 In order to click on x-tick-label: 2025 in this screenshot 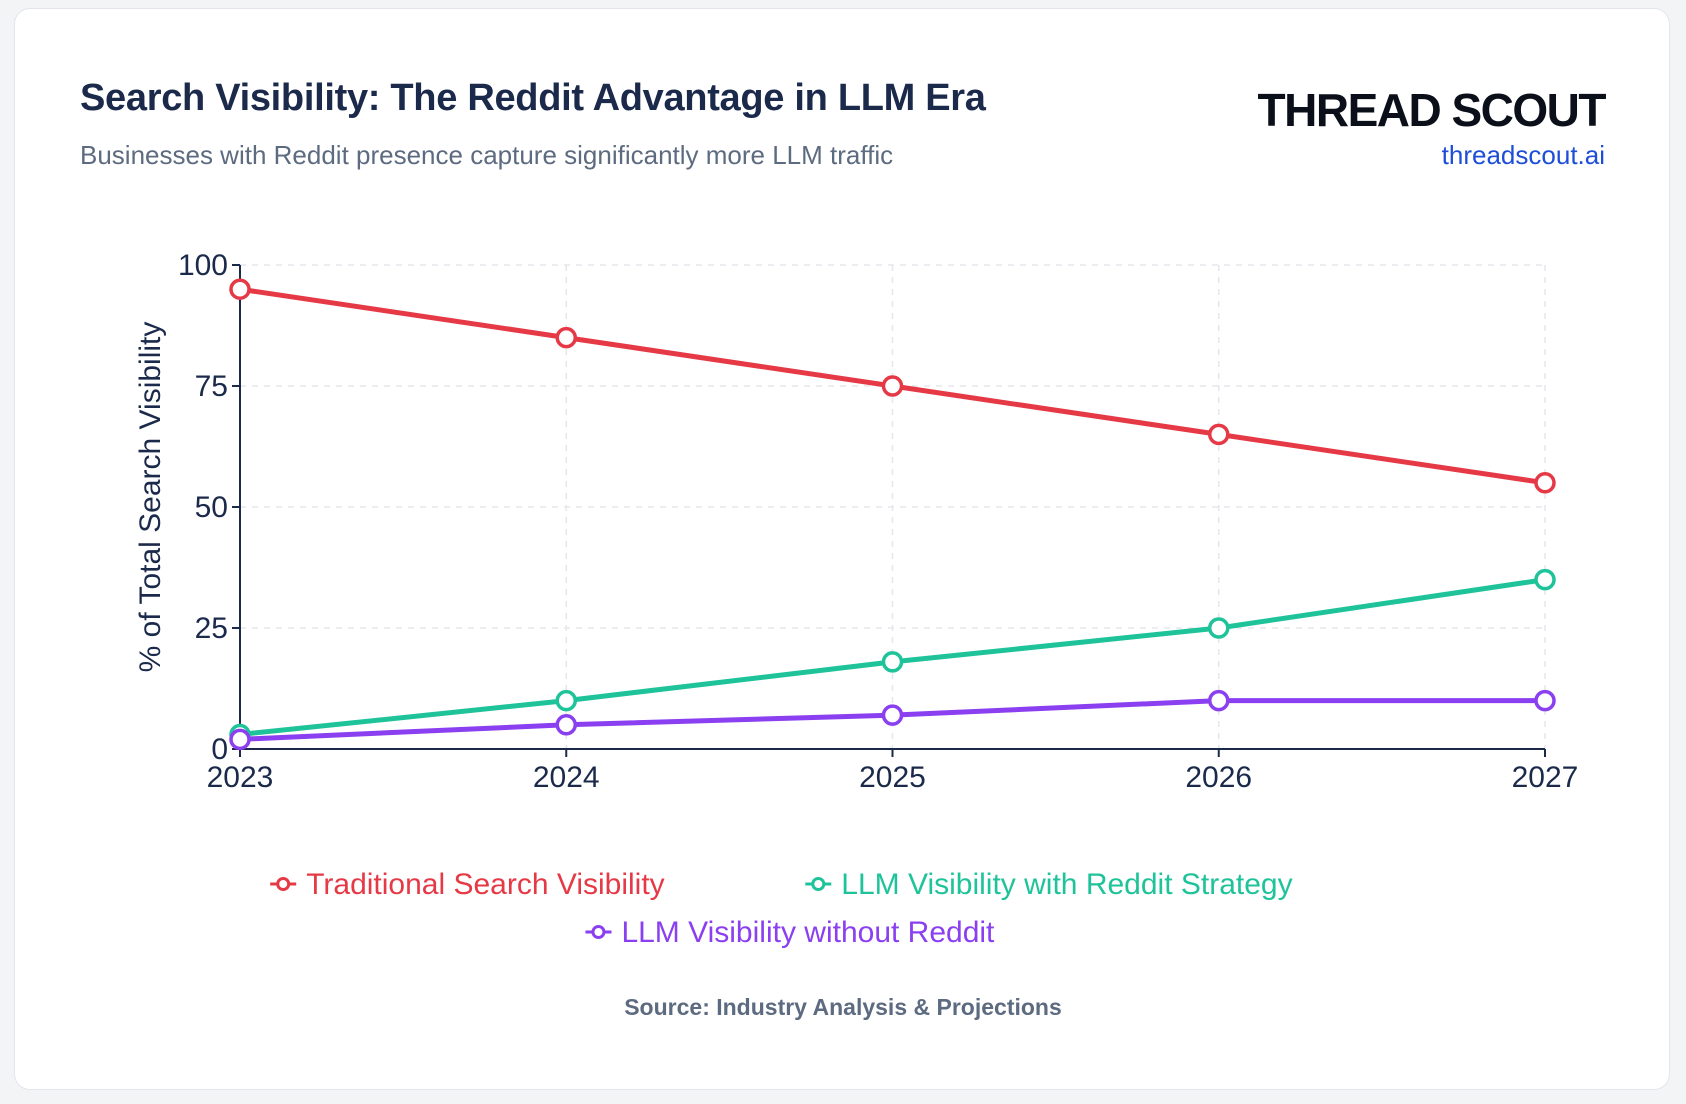, I will do `click(892, 777)`.